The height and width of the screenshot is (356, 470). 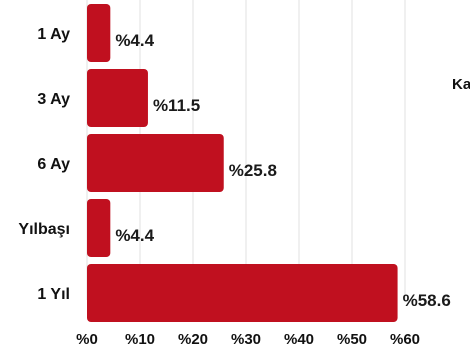 What do you see at coordinates (461, 84) in the screenshot?
I see `cropped-side-text: Ka` at bounding box center [461, 84].